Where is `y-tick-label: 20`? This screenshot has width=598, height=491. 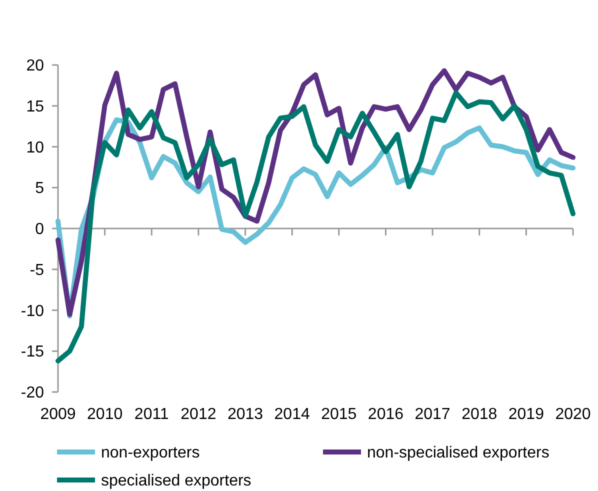 y-tick-label: 20 is located at coordinates (35, 66).